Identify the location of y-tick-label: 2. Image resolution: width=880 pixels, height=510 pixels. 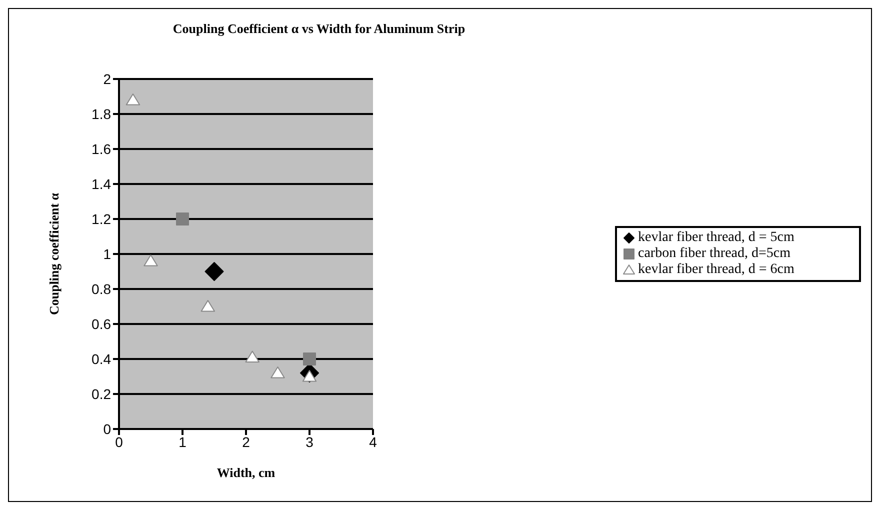
(107, 78).